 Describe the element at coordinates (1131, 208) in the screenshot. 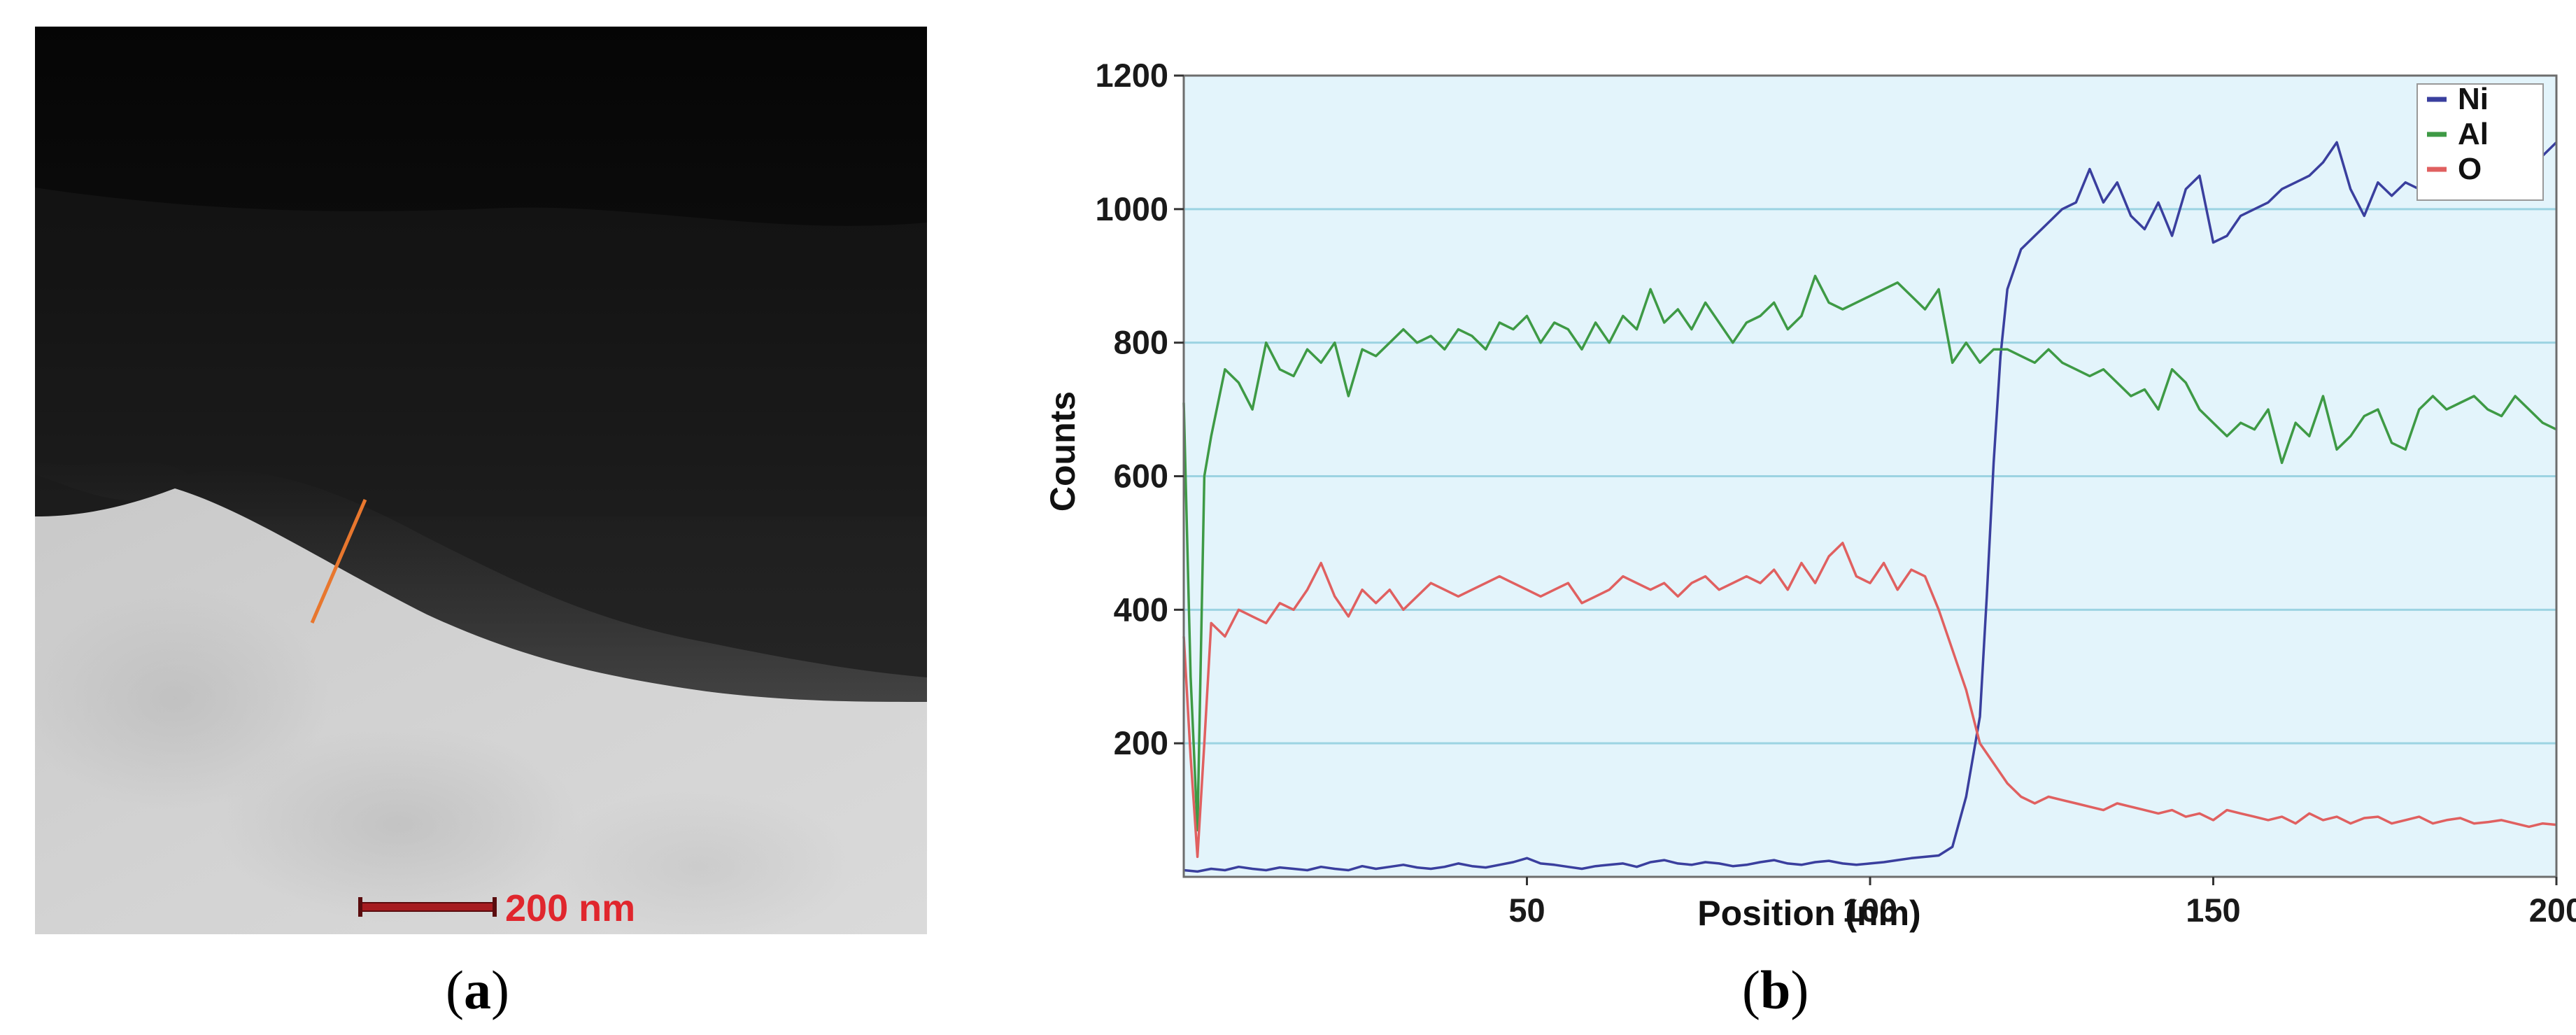

I see `y-tick-label: 1000` at that location.